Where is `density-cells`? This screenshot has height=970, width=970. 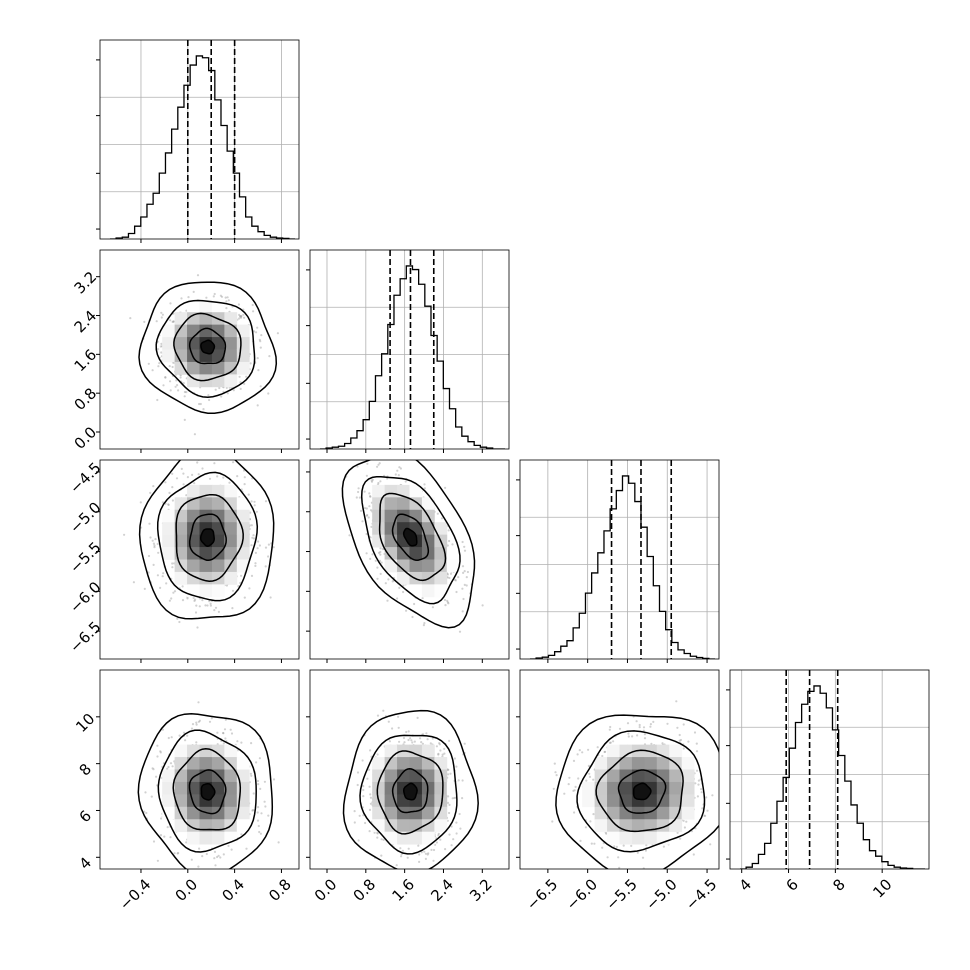 density-cells is located at coordinates (416, 794).